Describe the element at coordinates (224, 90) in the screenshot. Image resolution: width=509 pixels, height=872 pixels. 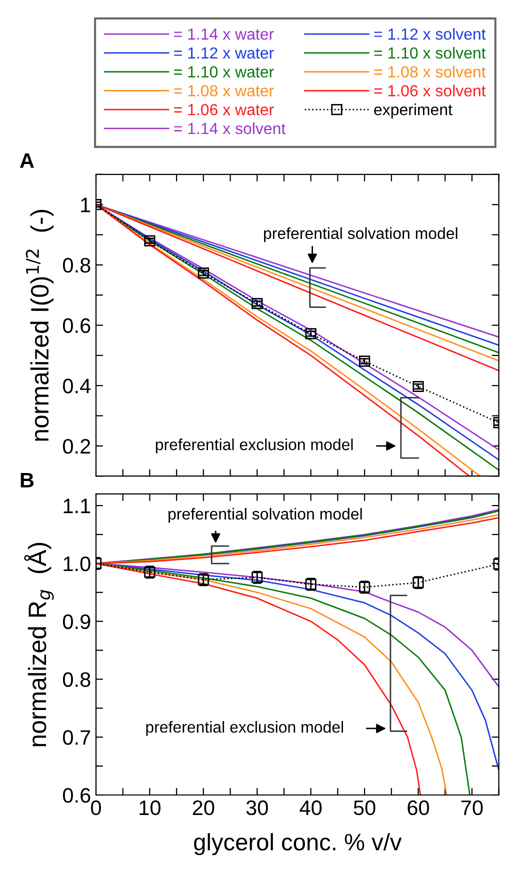
I see `legend-label: = 1.08 x water` at that location.